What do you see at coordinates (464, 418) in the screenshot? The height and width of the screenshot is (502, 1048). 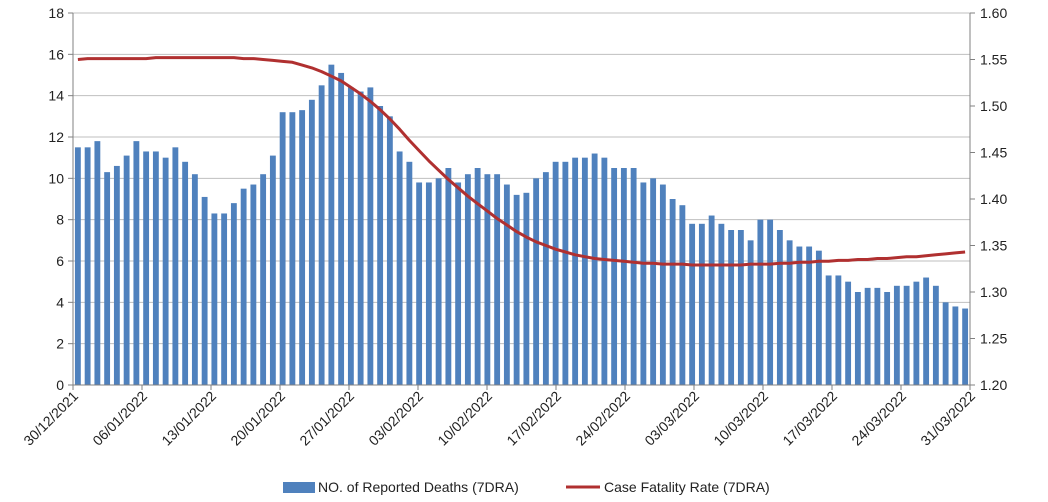 I see `x-tick-label: 10/02/2022` at bounding box center [464, 418].